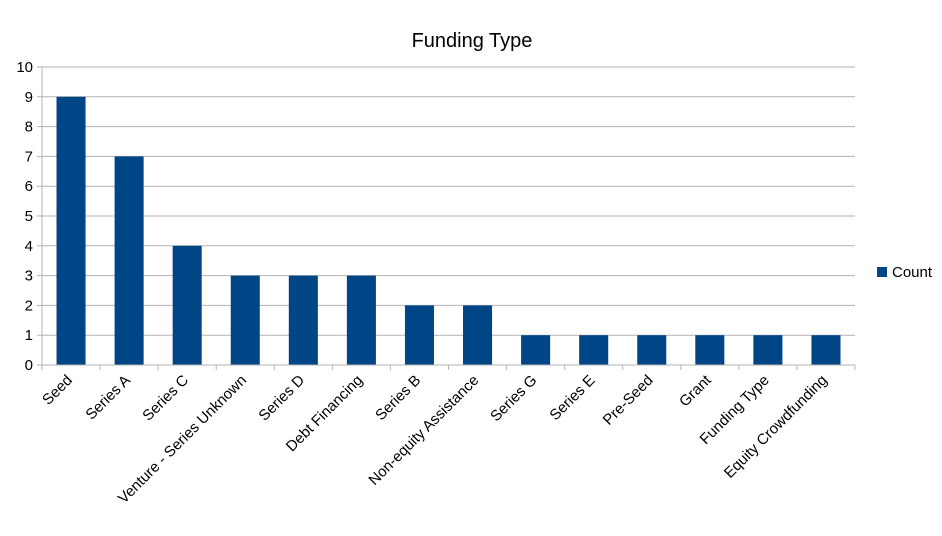  Describe the element at coordinates (29, 127) in the screenshot. I see `y-tick-label: 8` at that location.